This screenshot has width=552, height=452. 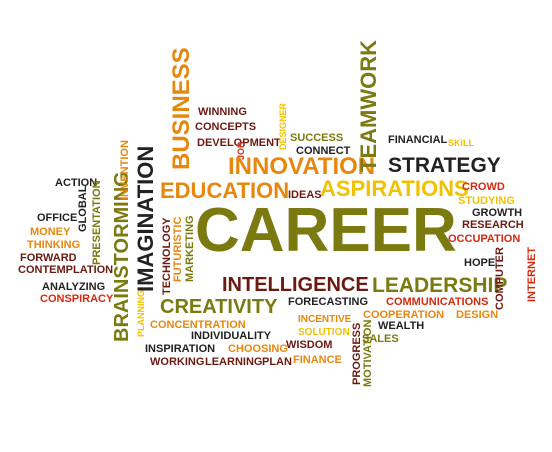 I want to click on word-business: BUSINESS, so click(x=181, y=108).